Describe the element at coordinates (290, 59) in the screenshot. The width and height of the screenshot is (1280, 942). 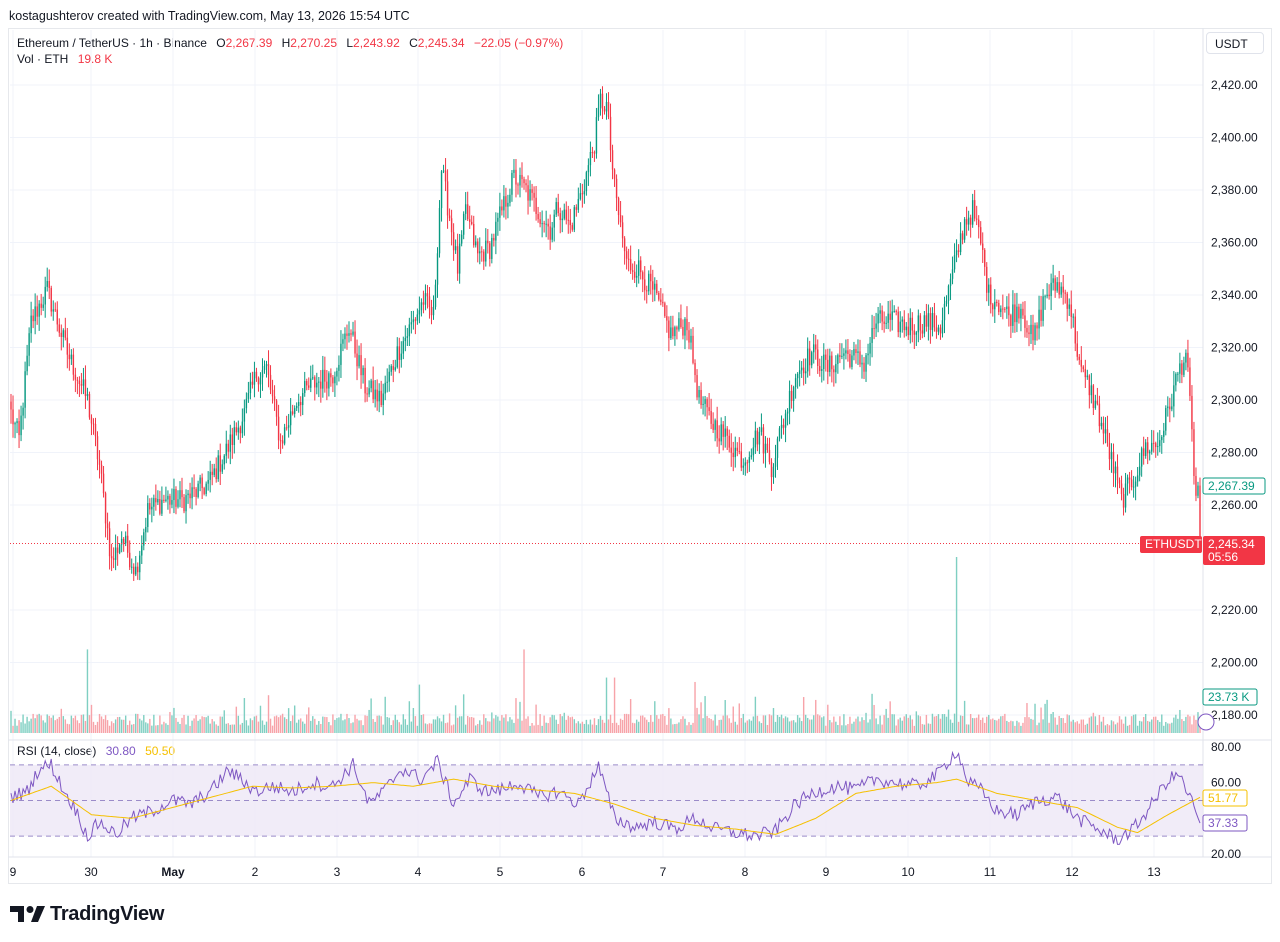
I see `legend-row-volume: Vol · ETH 19.8 K` at that location.